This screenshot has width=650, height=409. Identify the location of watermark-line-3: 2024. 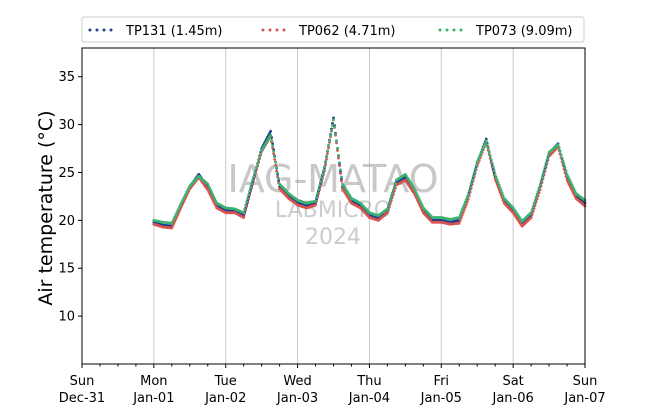
(333, 237).